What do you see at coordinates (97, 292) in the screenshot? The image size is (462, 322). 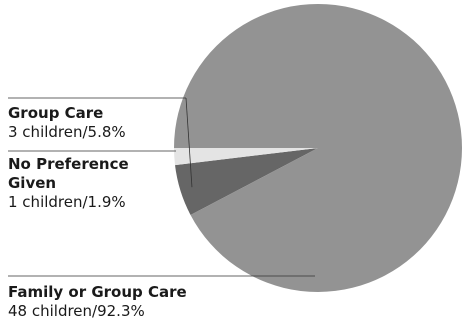 I see `slice-name-family-or-group-care: Family or Group Care` at bounding box center [97, 292].